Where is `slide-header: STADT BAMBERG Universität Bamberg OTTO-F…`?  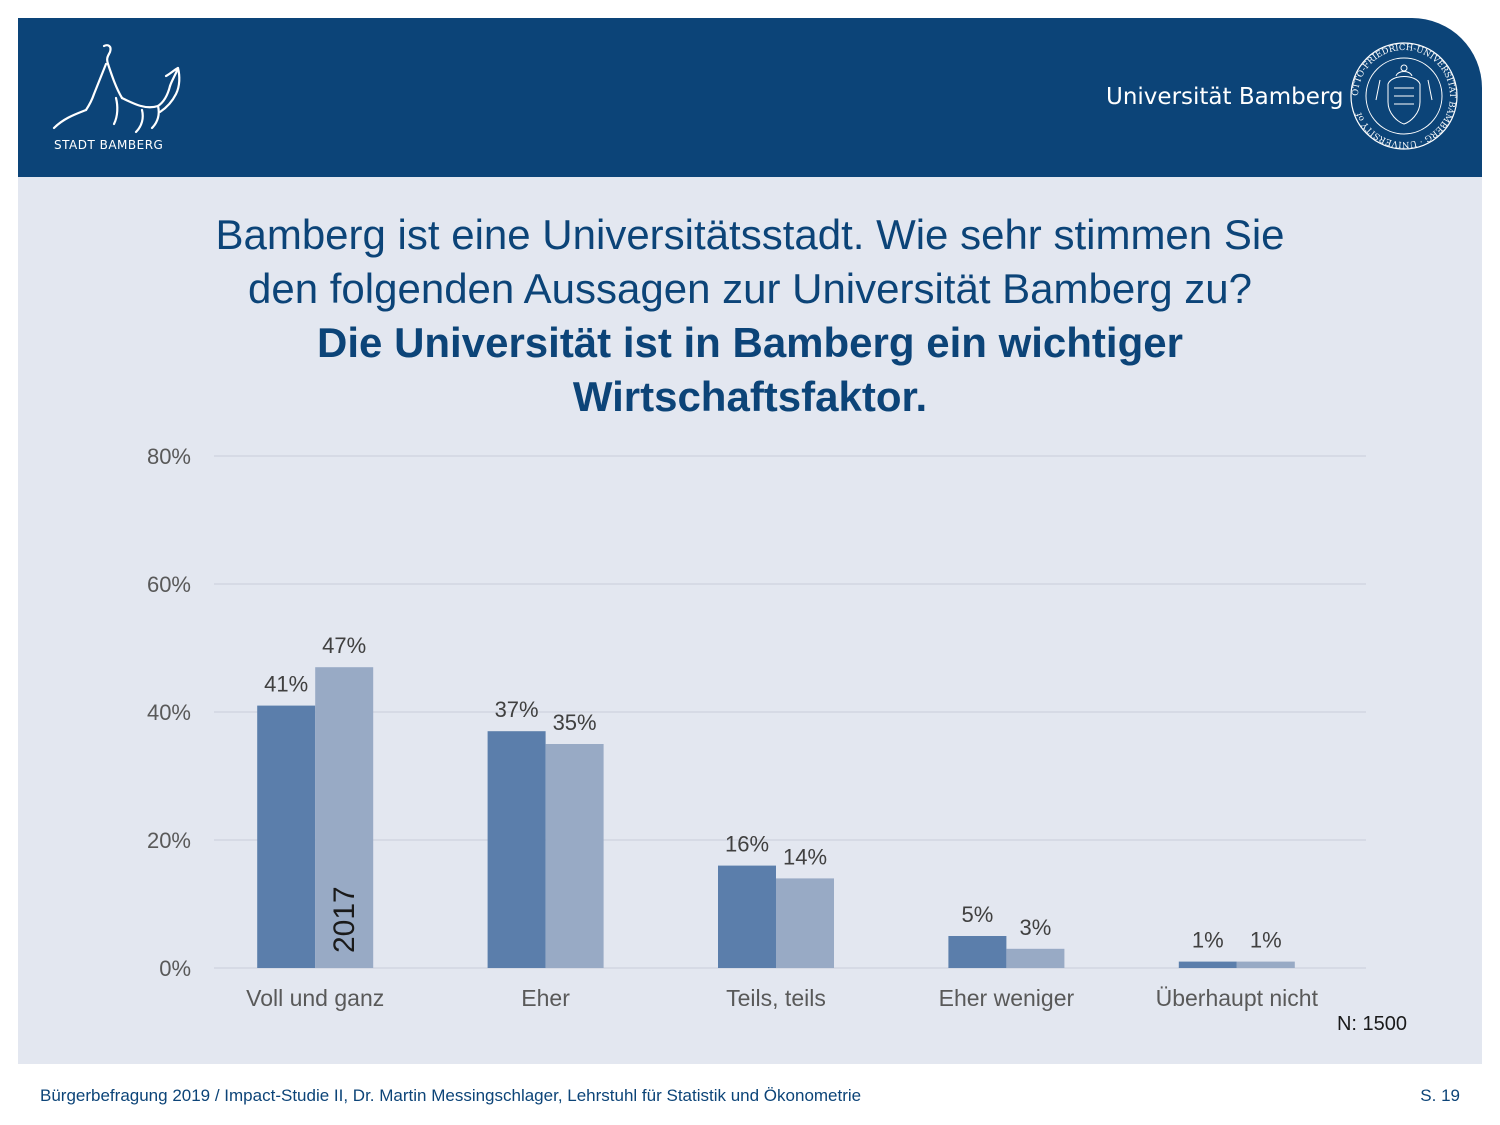
slide-header: STADT BAMBERG Universität Bamberg OTTO-F… is located at coordinates (750, 97).